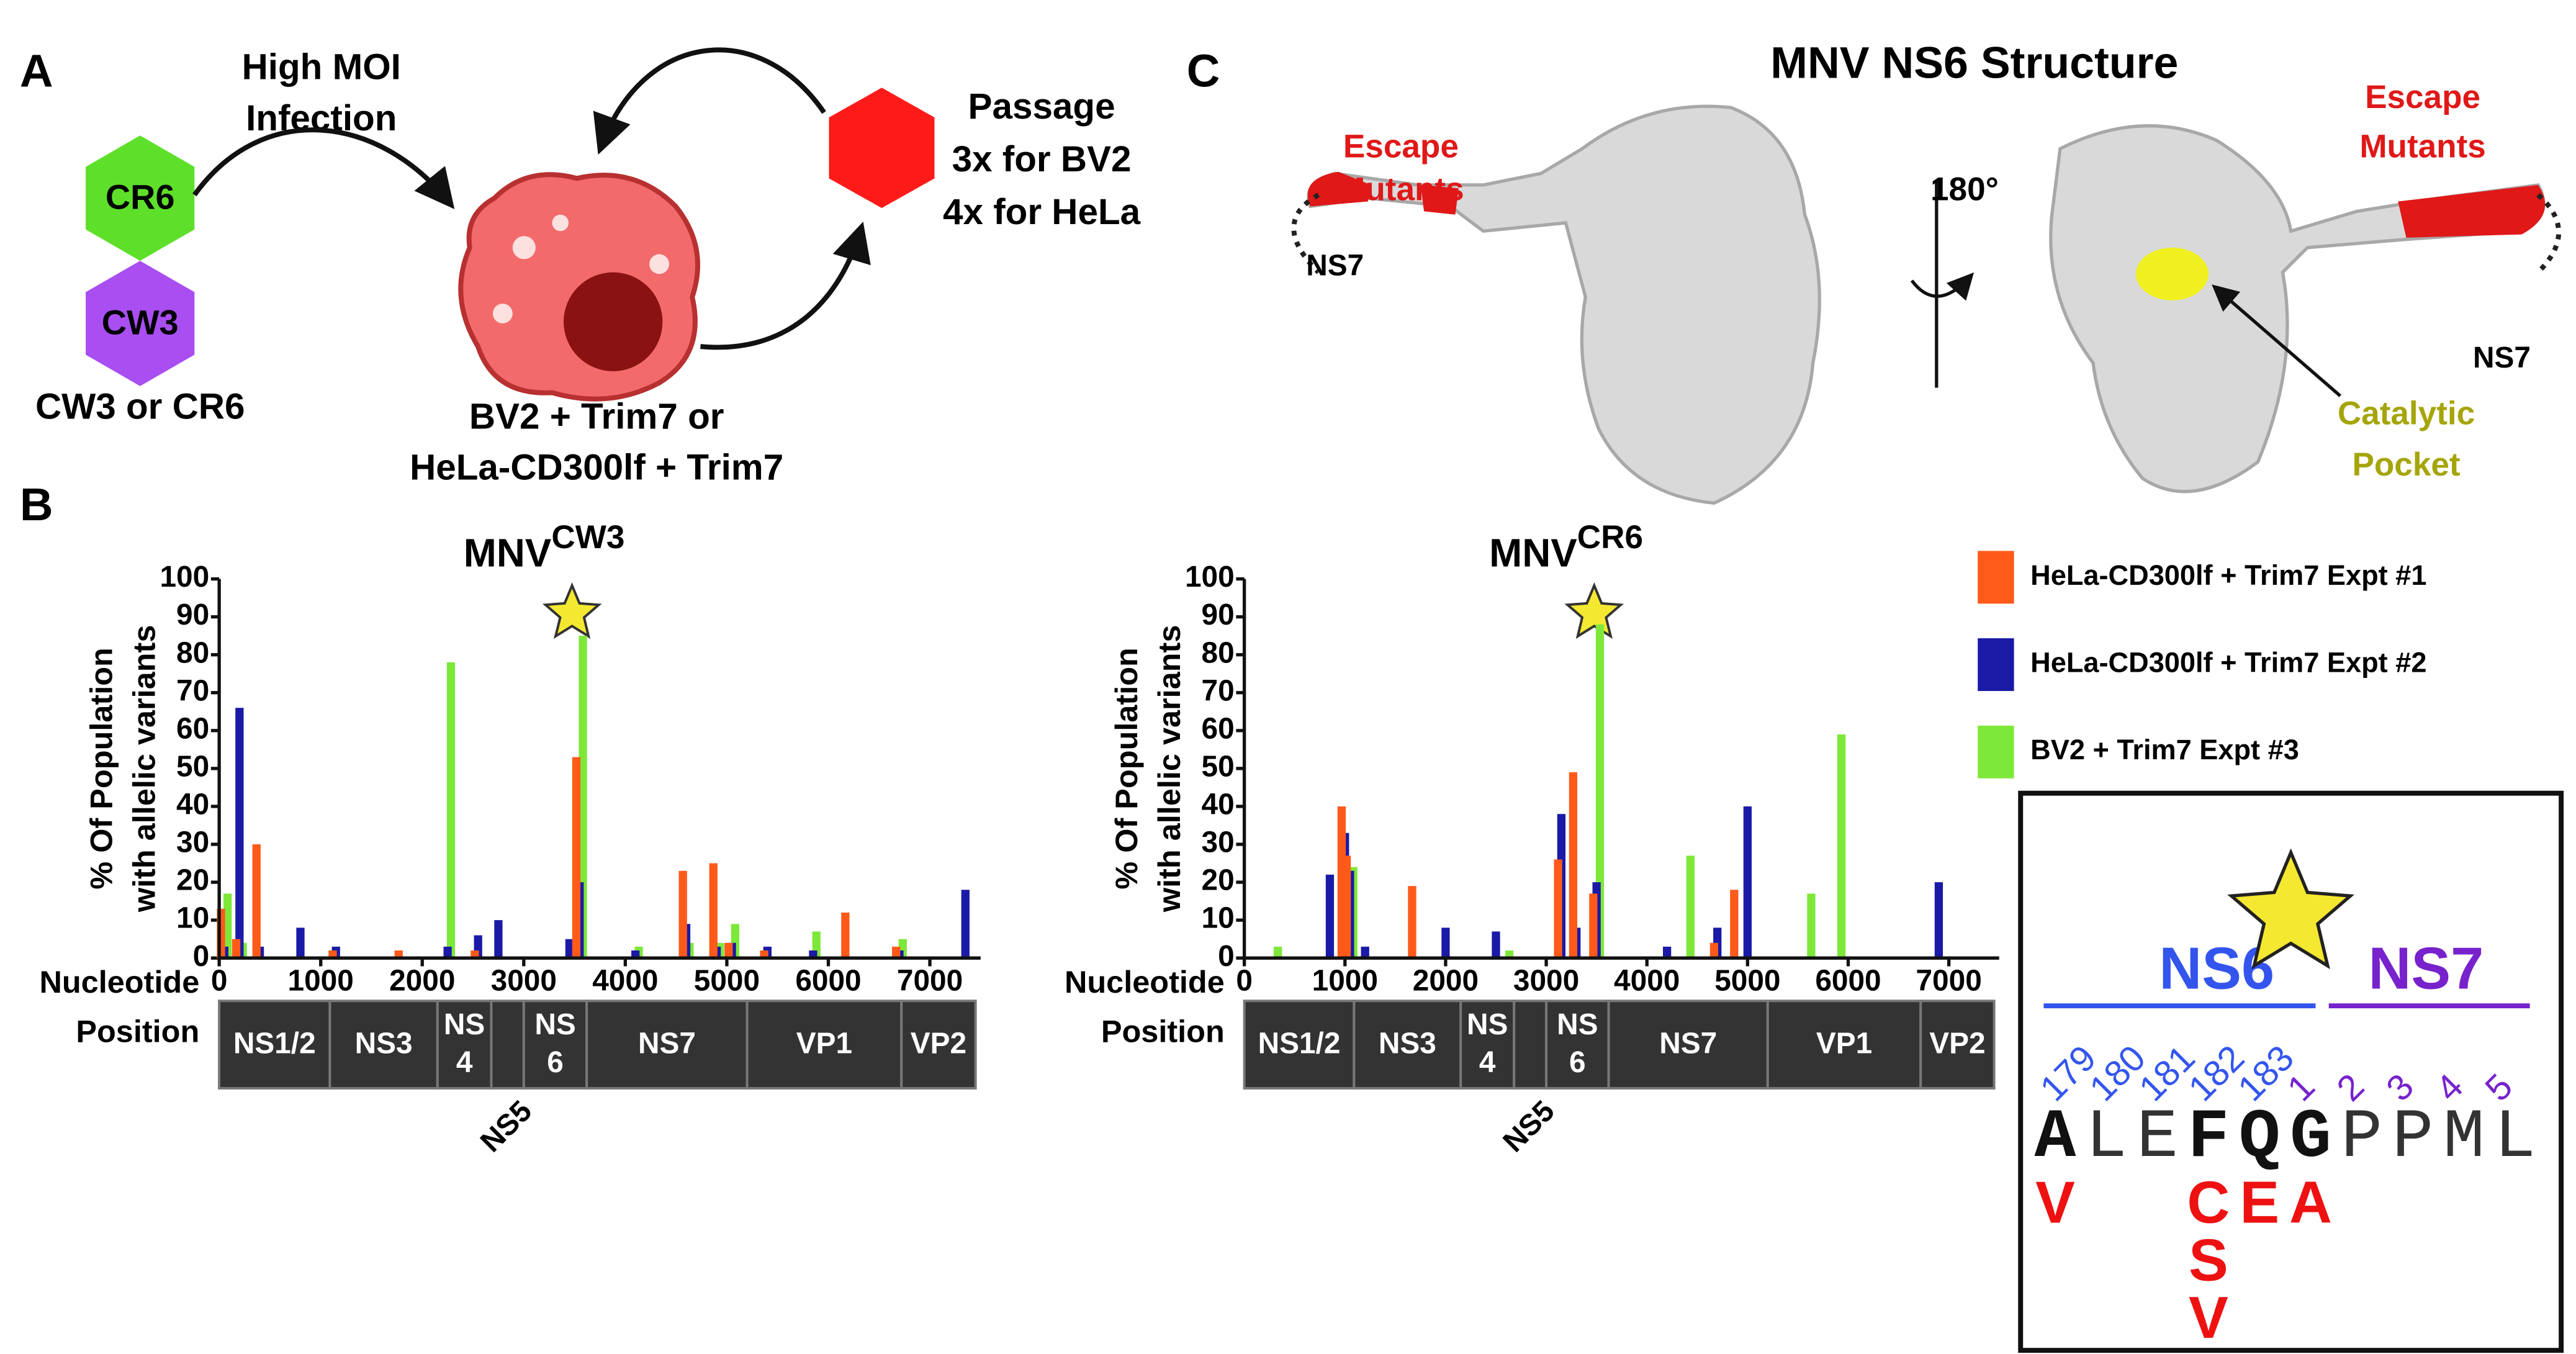 The image size is (2576, 1354). What do you see at coordinates (544, 547) in the screenshot?
I see `chart-title: MNVCW3` at bounding box center [544, 547].